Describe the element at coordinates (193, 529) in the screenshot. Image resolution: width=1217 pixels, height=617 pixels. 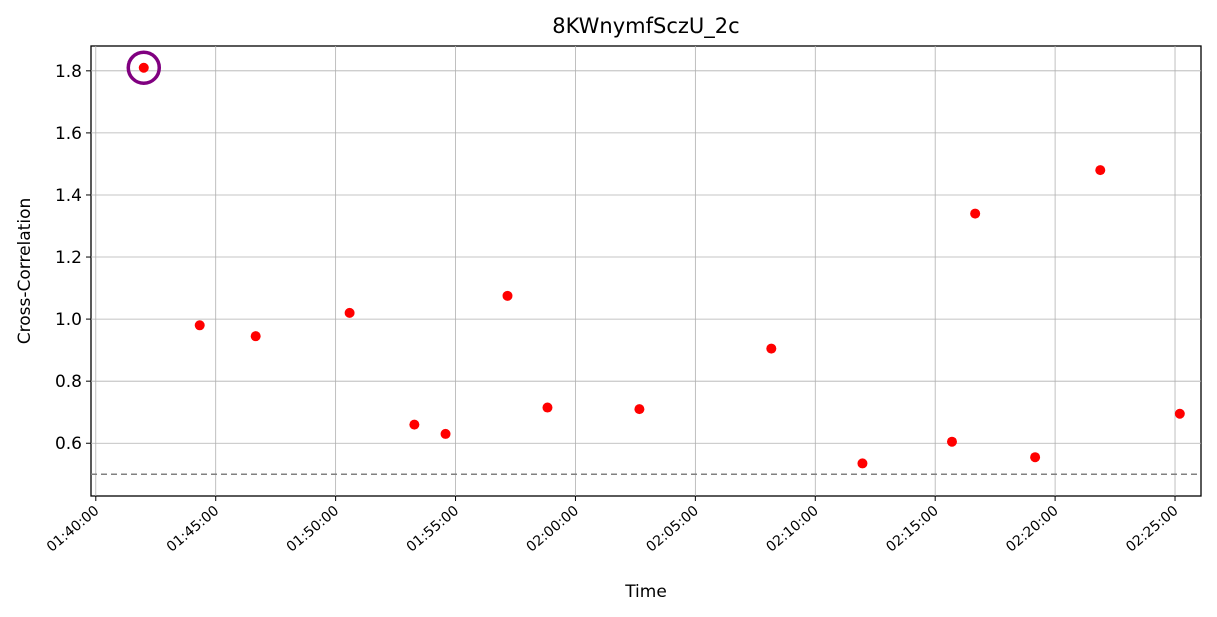
I see `x-tick-label: 01:45:00` at that location.